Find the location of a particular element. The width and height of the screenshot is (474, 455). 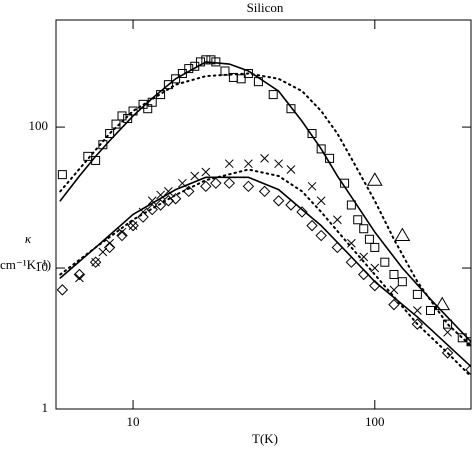

y-tick-label: 1 is located at coordinates (45, 407).